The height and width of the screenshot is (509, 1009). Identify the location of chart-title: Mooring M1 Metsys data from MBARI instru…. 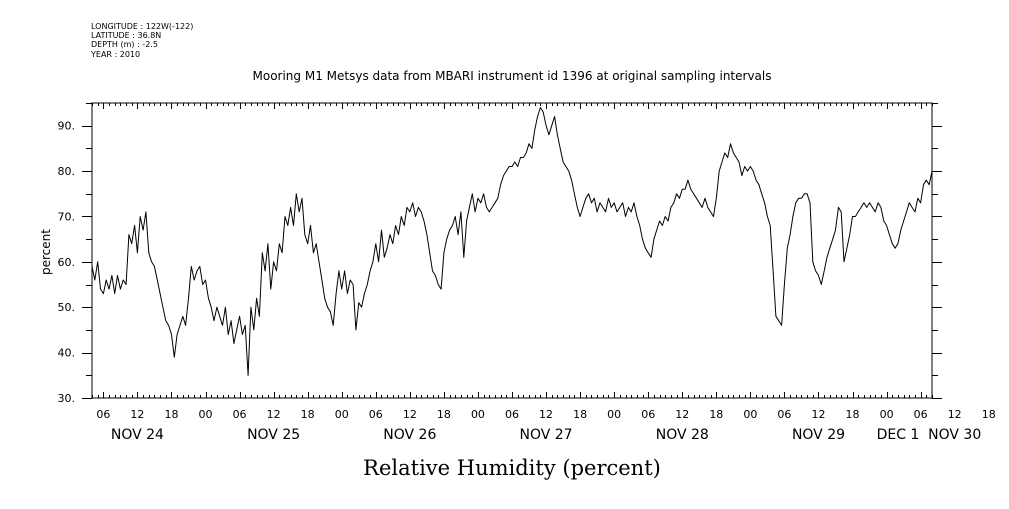
(512, 76).